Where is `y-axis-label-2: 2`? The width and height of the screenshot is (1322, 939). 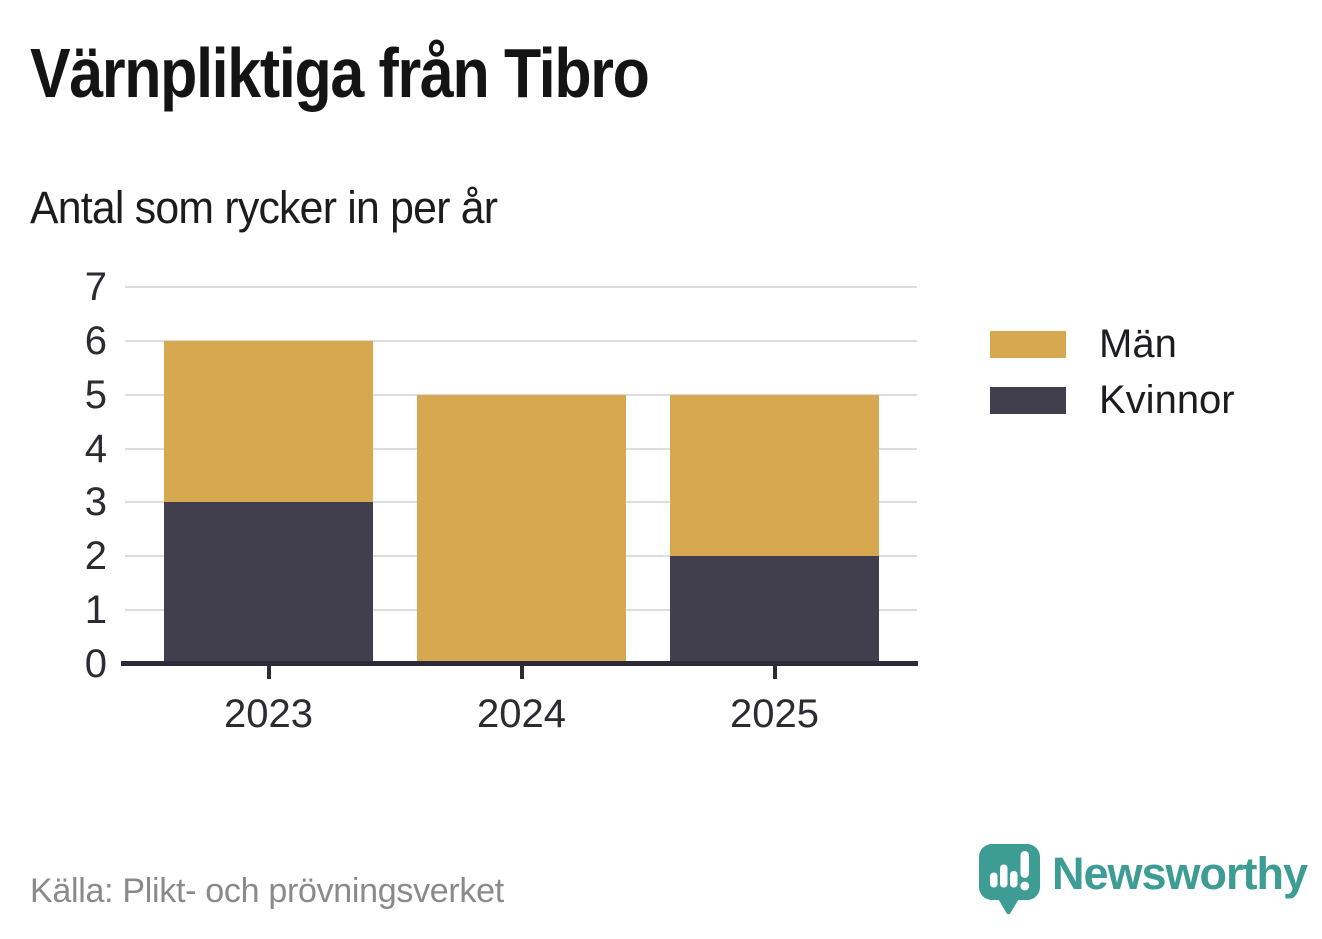 y-axis-label-2: 2 is located at coordinates (95, 556).